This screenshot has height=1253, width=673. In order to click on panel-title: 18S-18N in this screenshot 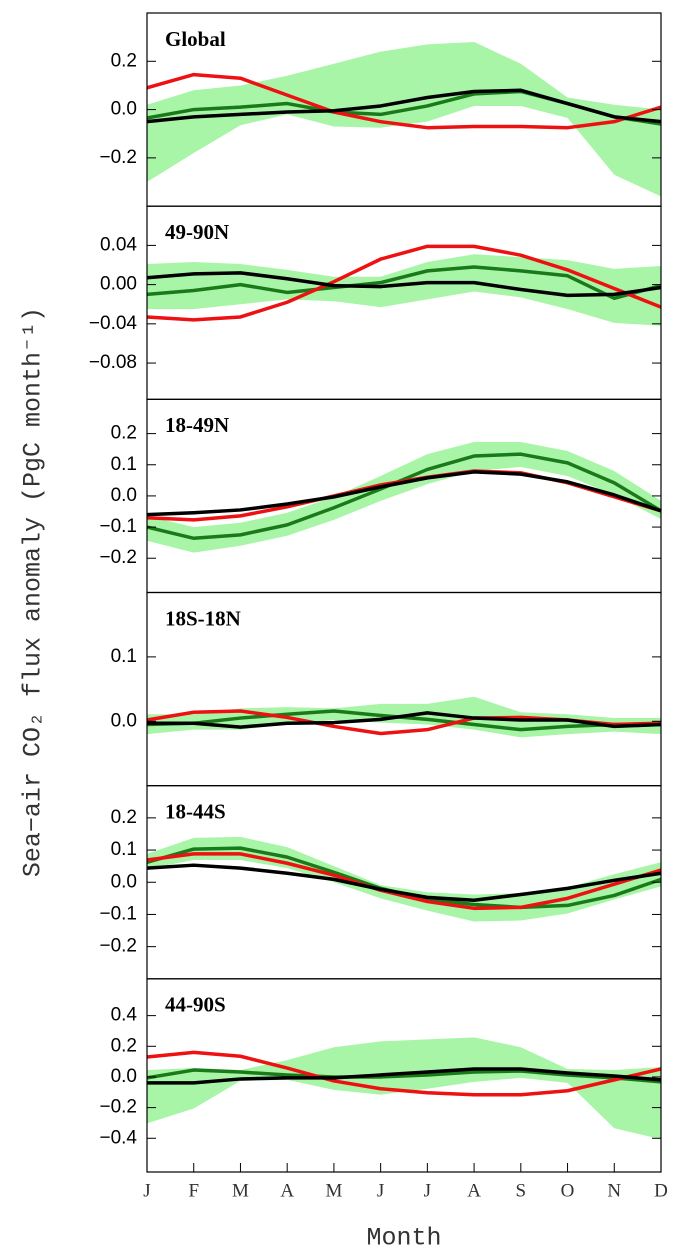, I will do `click(203, 618)`.